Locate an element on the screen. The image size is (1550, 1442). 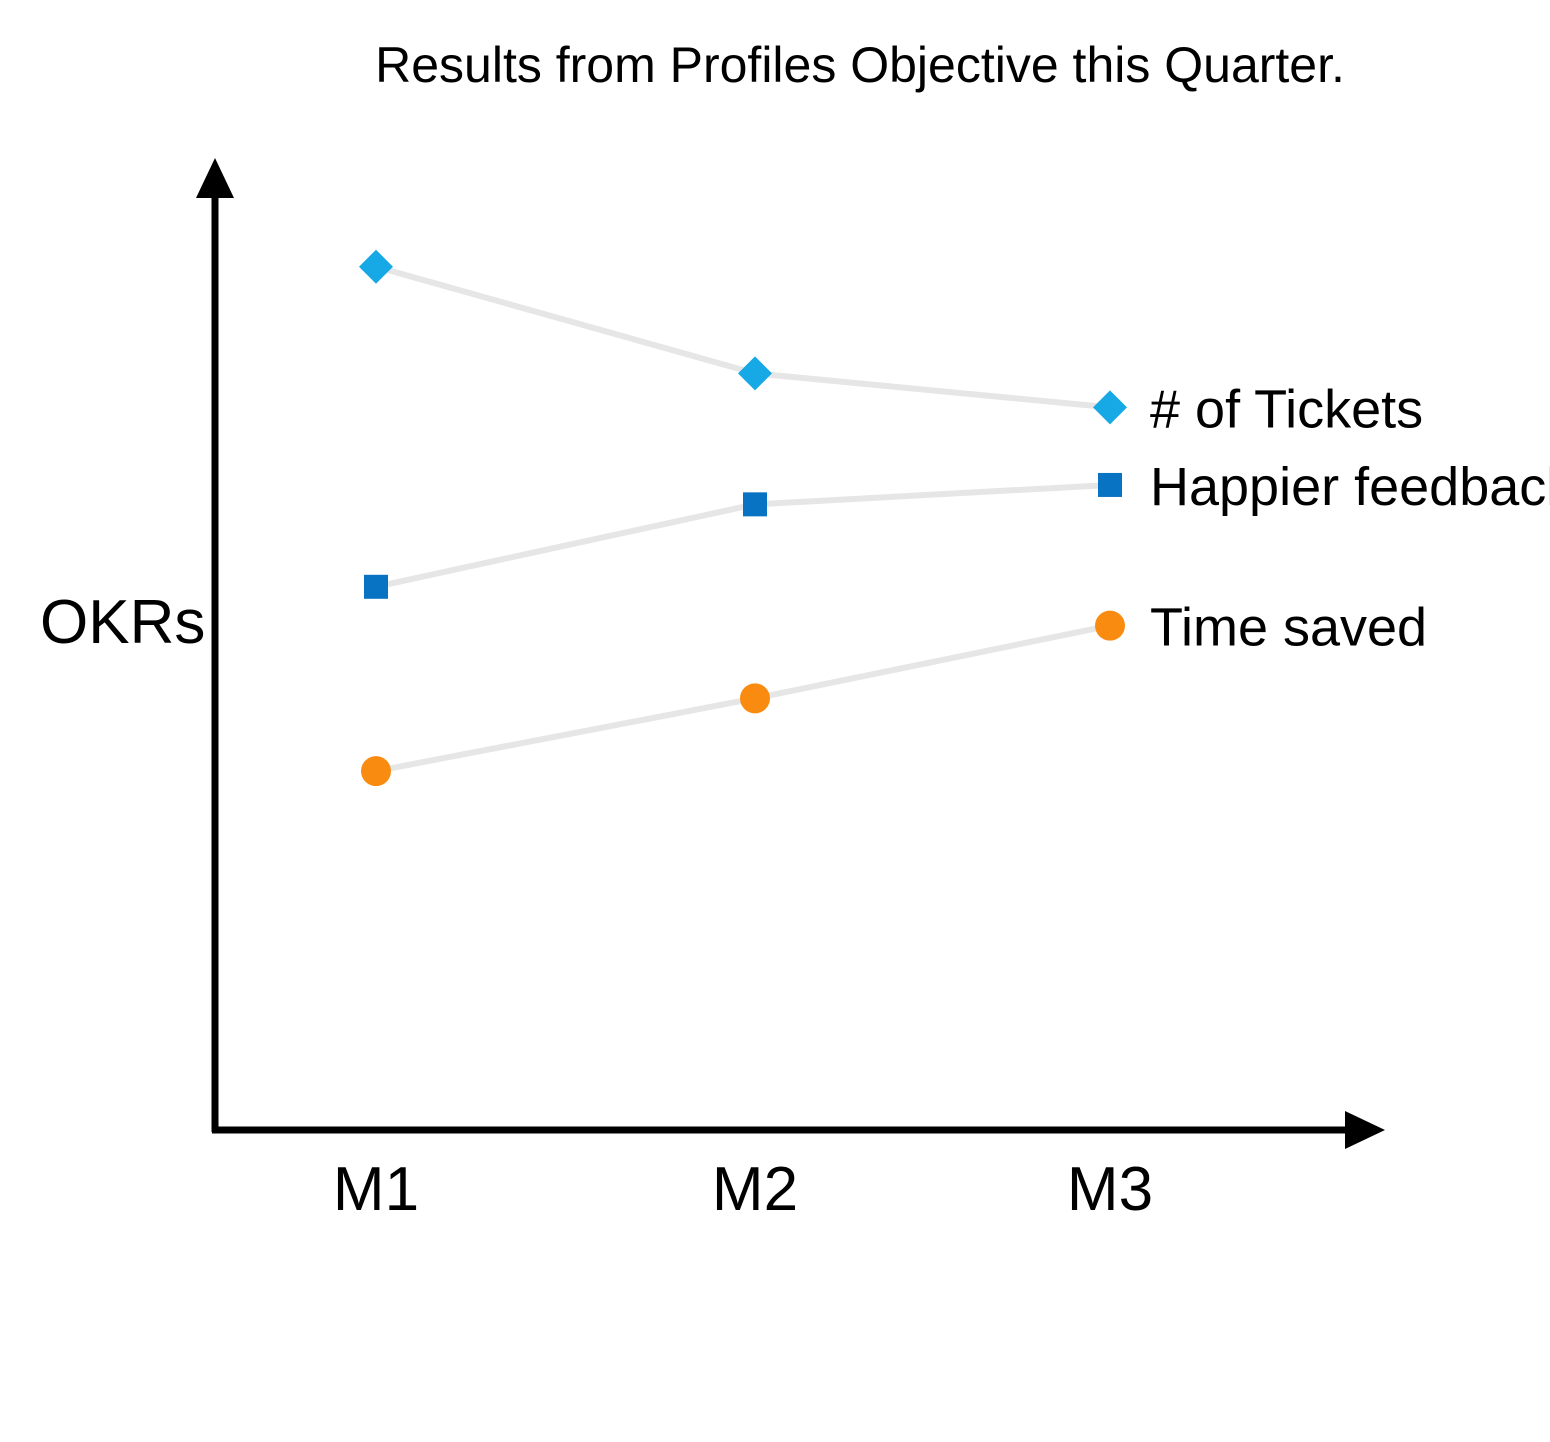
marker-of-tickets-m1 is located at coordinates (376, 266).